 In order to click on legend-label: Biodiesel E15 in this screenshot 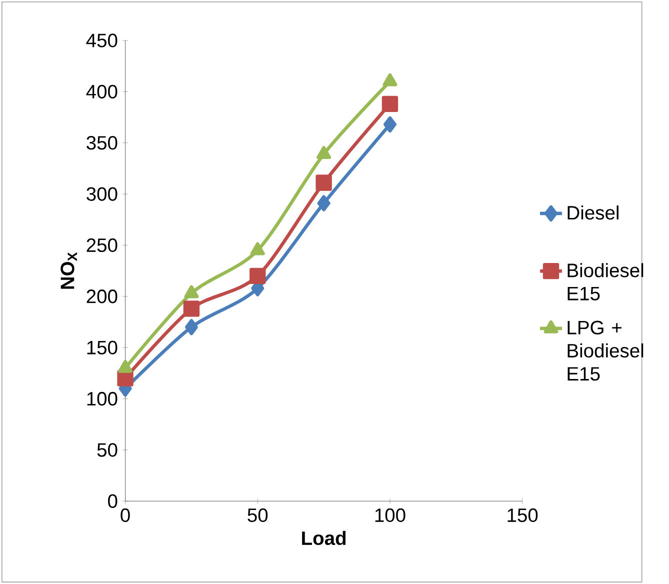, I will do `click(606, 281)`.